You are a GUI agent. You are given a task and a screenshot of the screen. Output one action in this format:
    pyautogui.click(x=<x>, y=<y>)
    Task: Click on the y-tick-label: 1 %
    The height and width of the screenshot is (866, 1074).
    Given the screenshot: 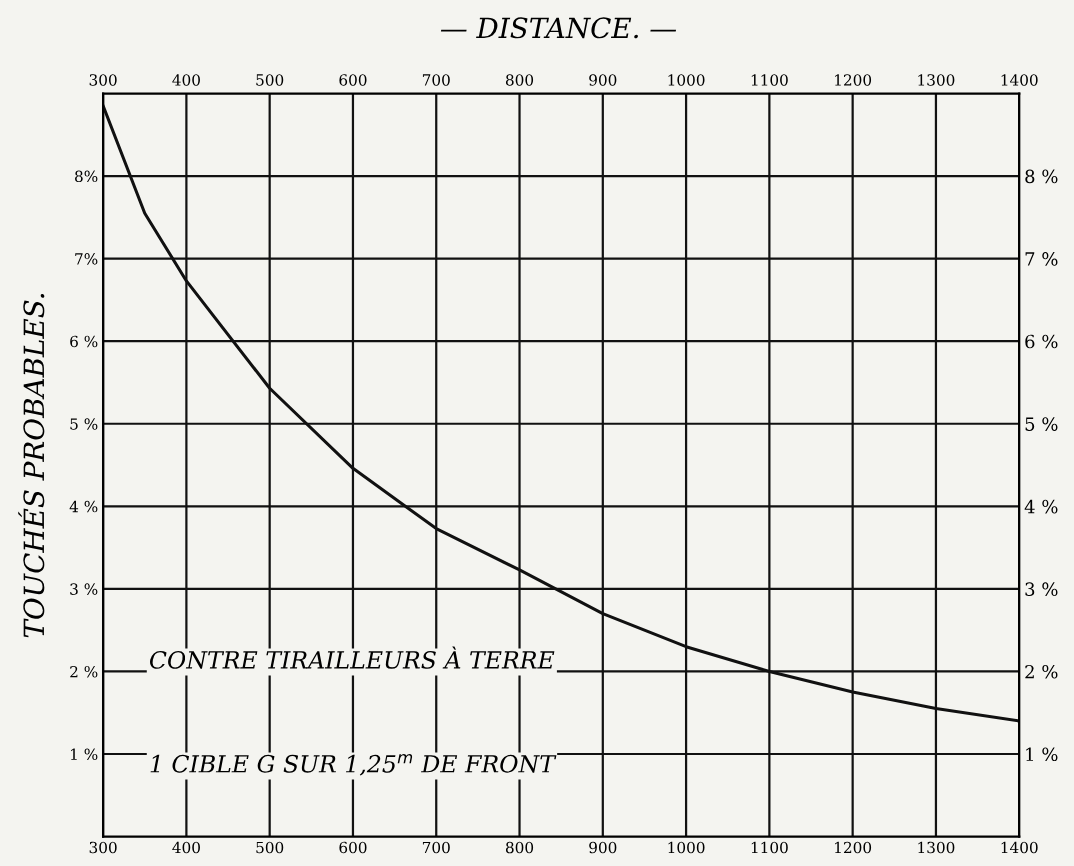 What is the action you would take?
    pyautogui.click(x=84, y=754)
    